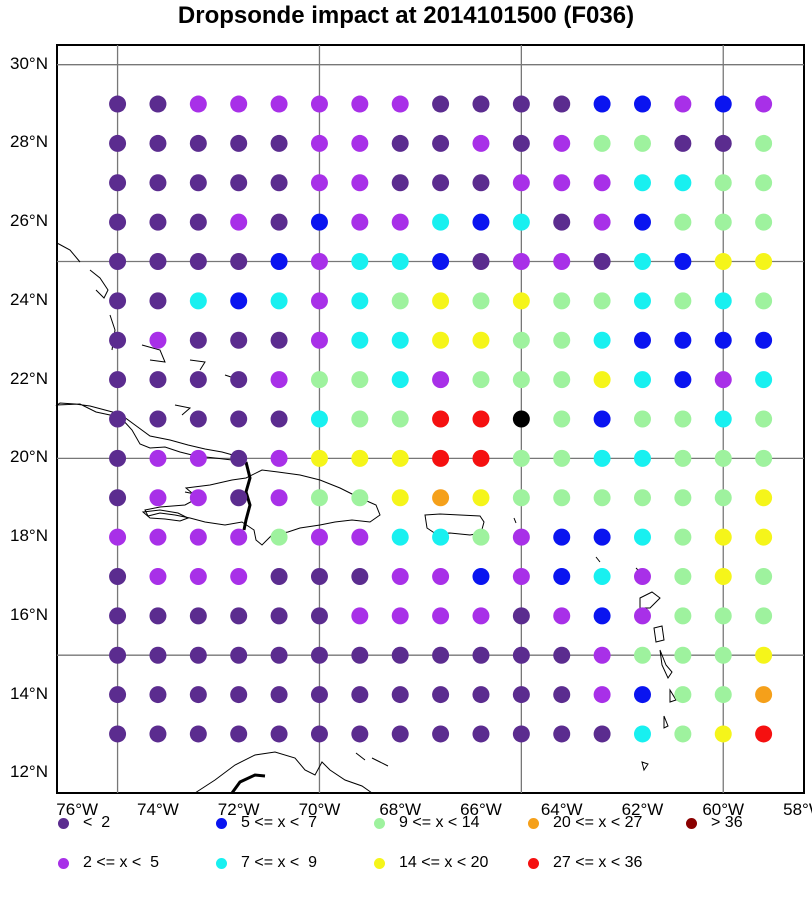 The height and width of the screenshot is (900, 812). What do you see at coordinates (29, 693) in the screenshot?
I see `lat-tick-label: 14°N` at bounding box center [29, 693].